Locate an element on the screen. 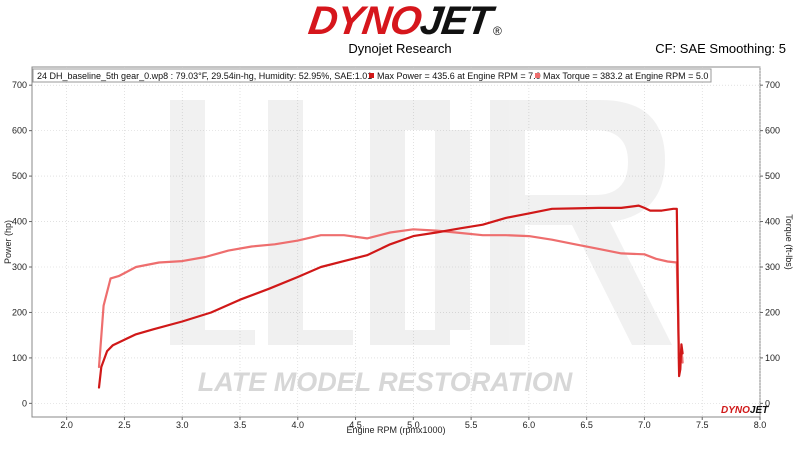 This screenshot has width=800, height=450. legend-power-swatch is located at coordinates (371, 75).